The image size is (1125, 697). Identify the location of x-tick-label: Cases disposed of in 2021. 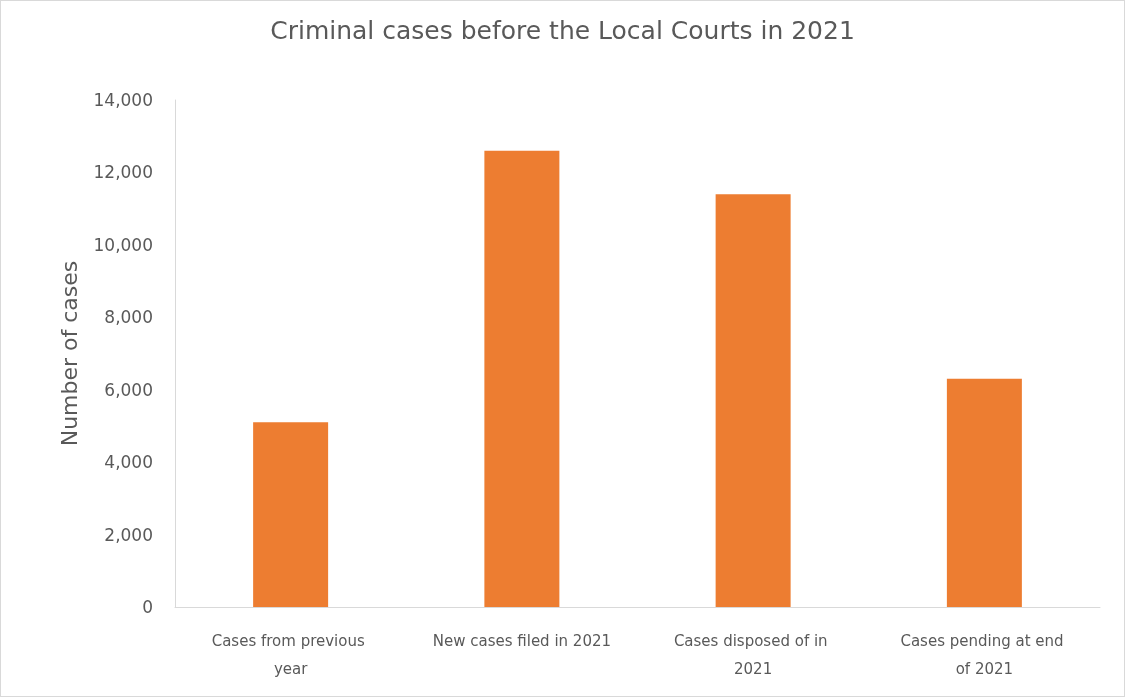
(753, 655).